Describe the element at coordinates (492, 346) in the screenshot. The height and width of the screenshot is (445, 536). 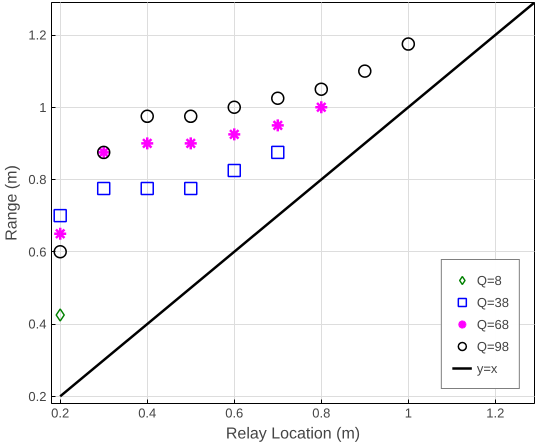
I see `legend-label: Q=98` at that location.